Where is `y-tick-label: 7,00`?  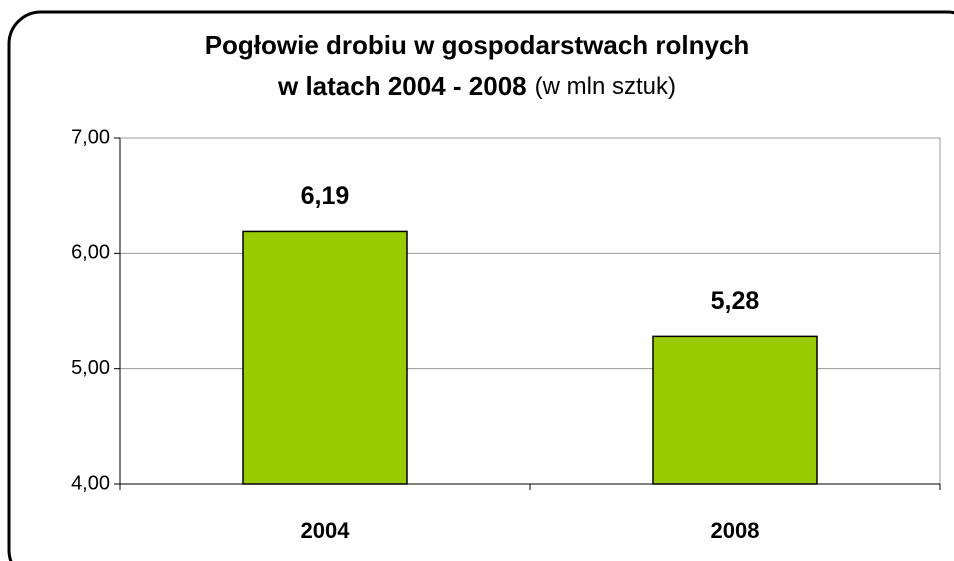
y-tick-label: 7,00 is located at coordinates (90, 137).